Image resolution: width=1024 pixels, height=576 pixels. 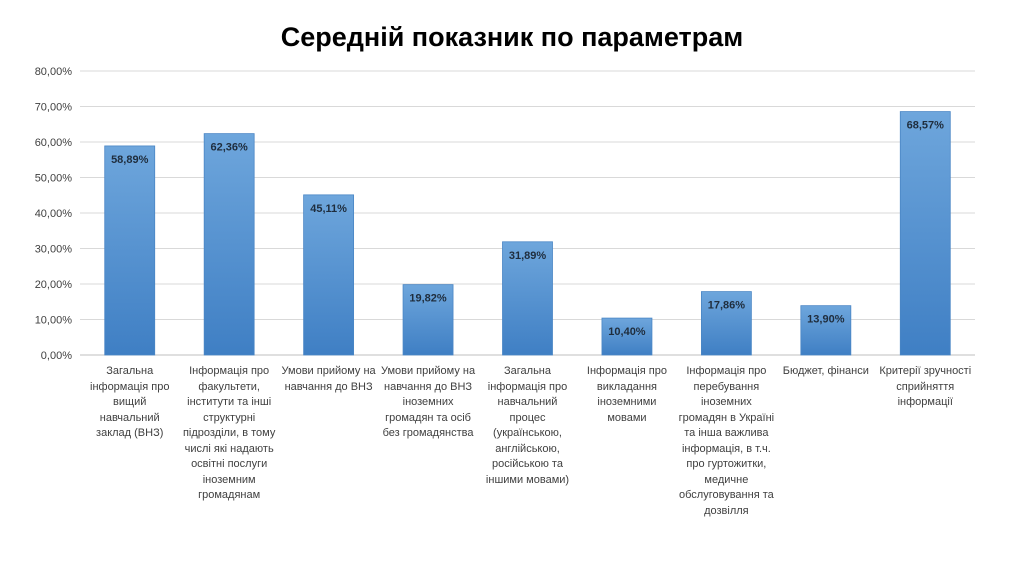 I want to click on y-tick-label: 0,00%, so click(x=56, y=356).